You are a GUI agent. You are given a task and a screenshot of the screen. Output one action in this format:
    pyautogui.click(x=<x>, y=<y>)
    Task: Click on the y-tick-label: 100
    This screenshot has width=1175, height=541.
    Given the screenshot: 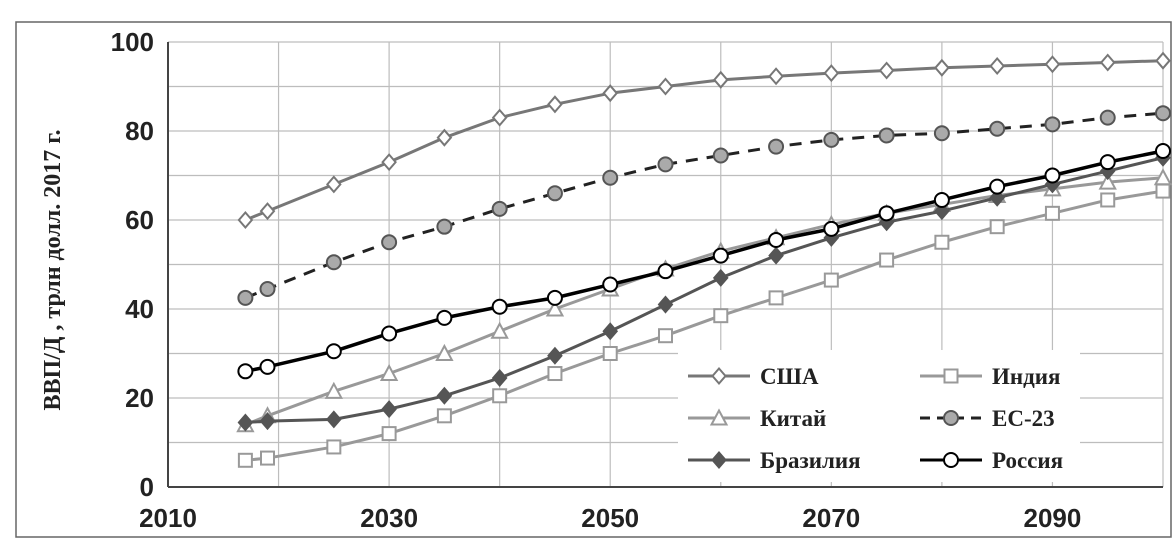 What is the action you would take?
    pyautogui.click(x=132, y=42)
    